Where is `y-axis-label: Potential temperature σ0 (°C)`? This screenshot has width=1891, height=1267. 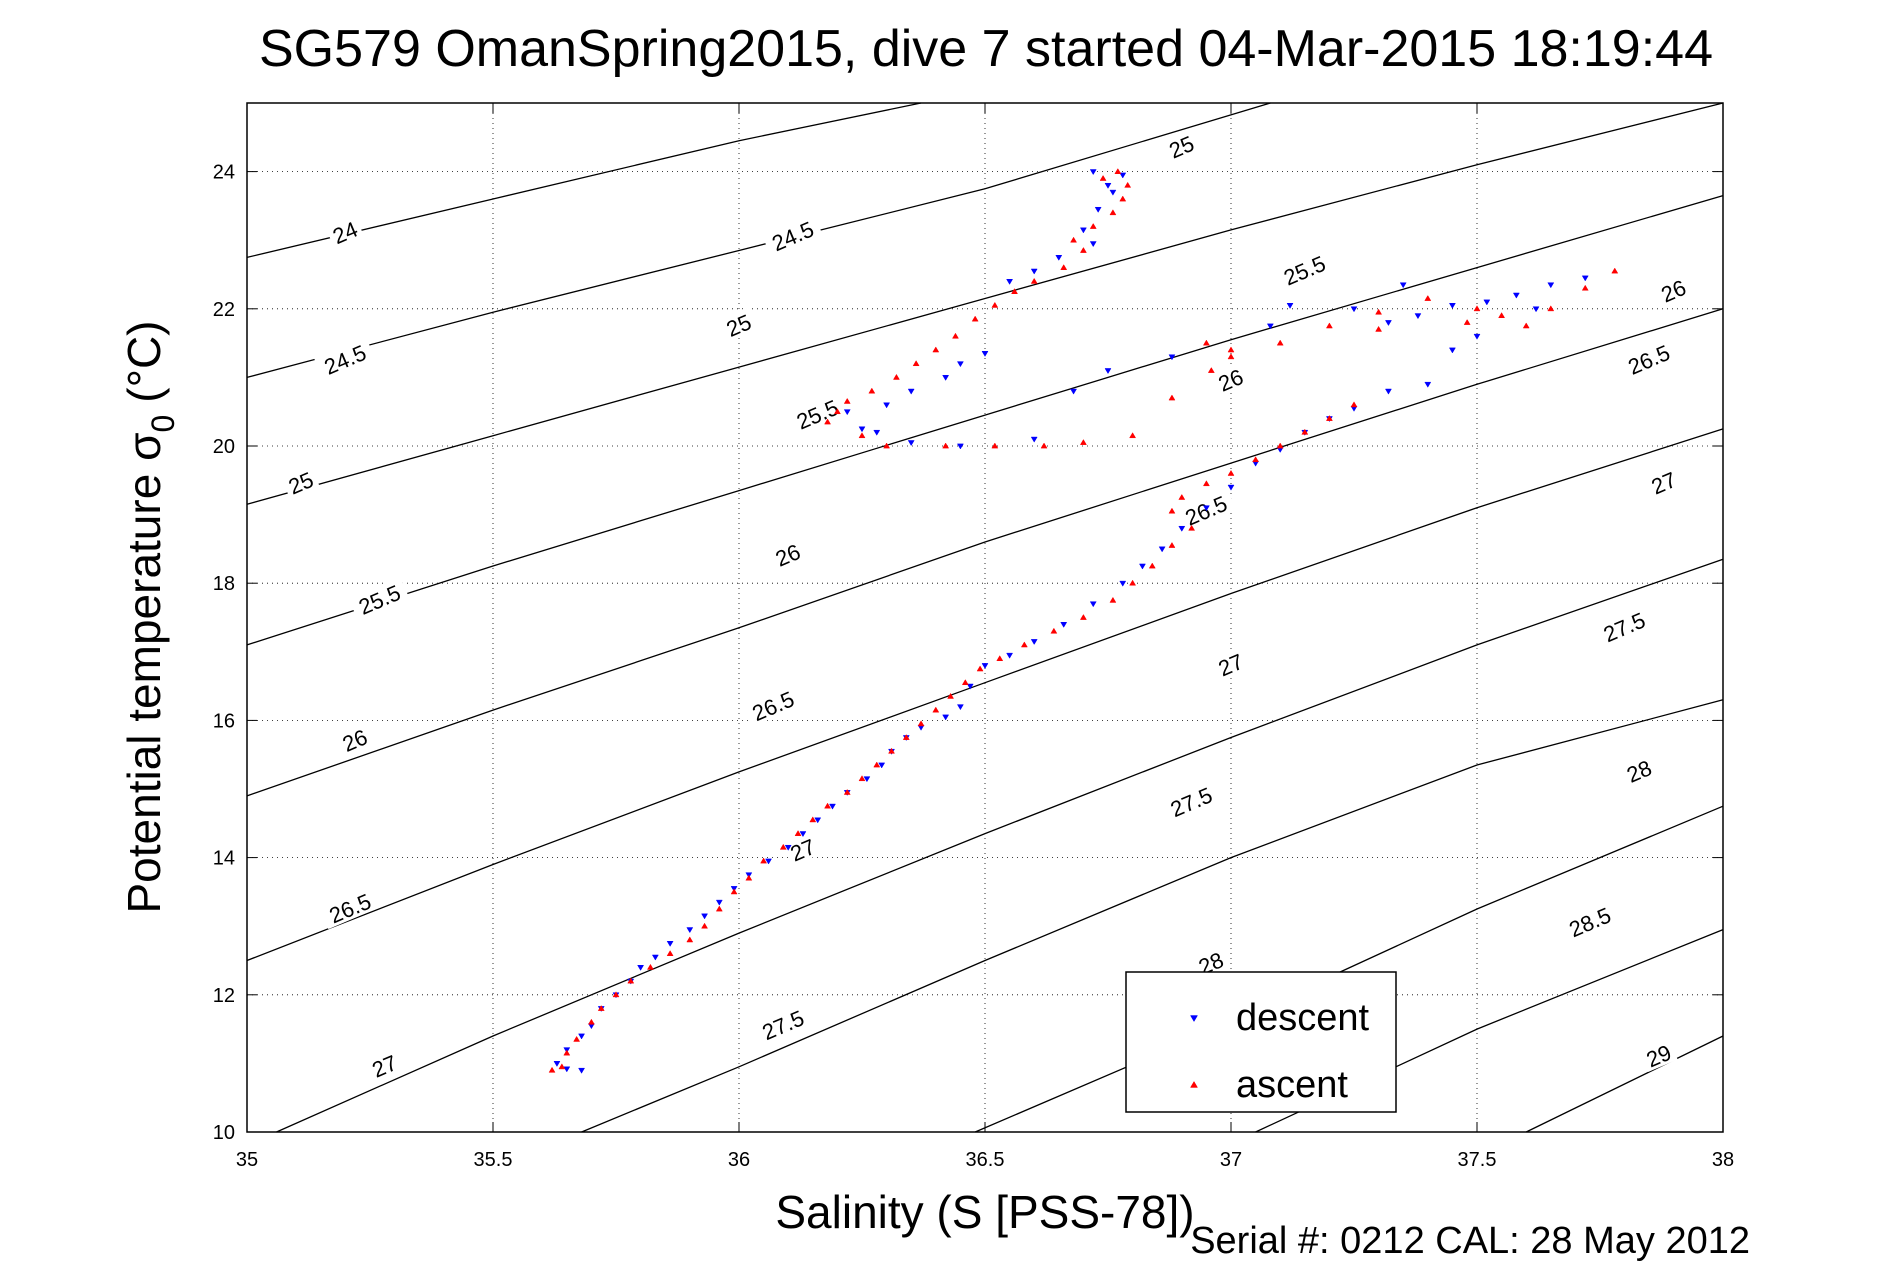
y-axis-label: Potential temperature σ0 (°C) is located at coordinates (149, 616).